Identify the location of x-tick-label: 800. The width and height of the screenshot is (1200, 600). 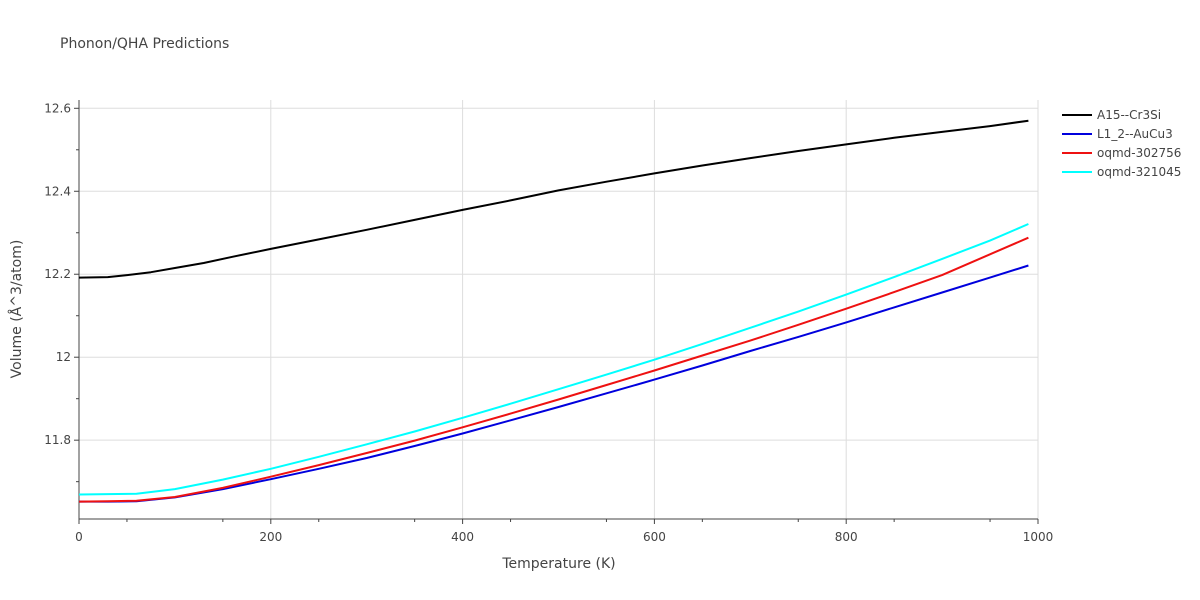
(846, 537).